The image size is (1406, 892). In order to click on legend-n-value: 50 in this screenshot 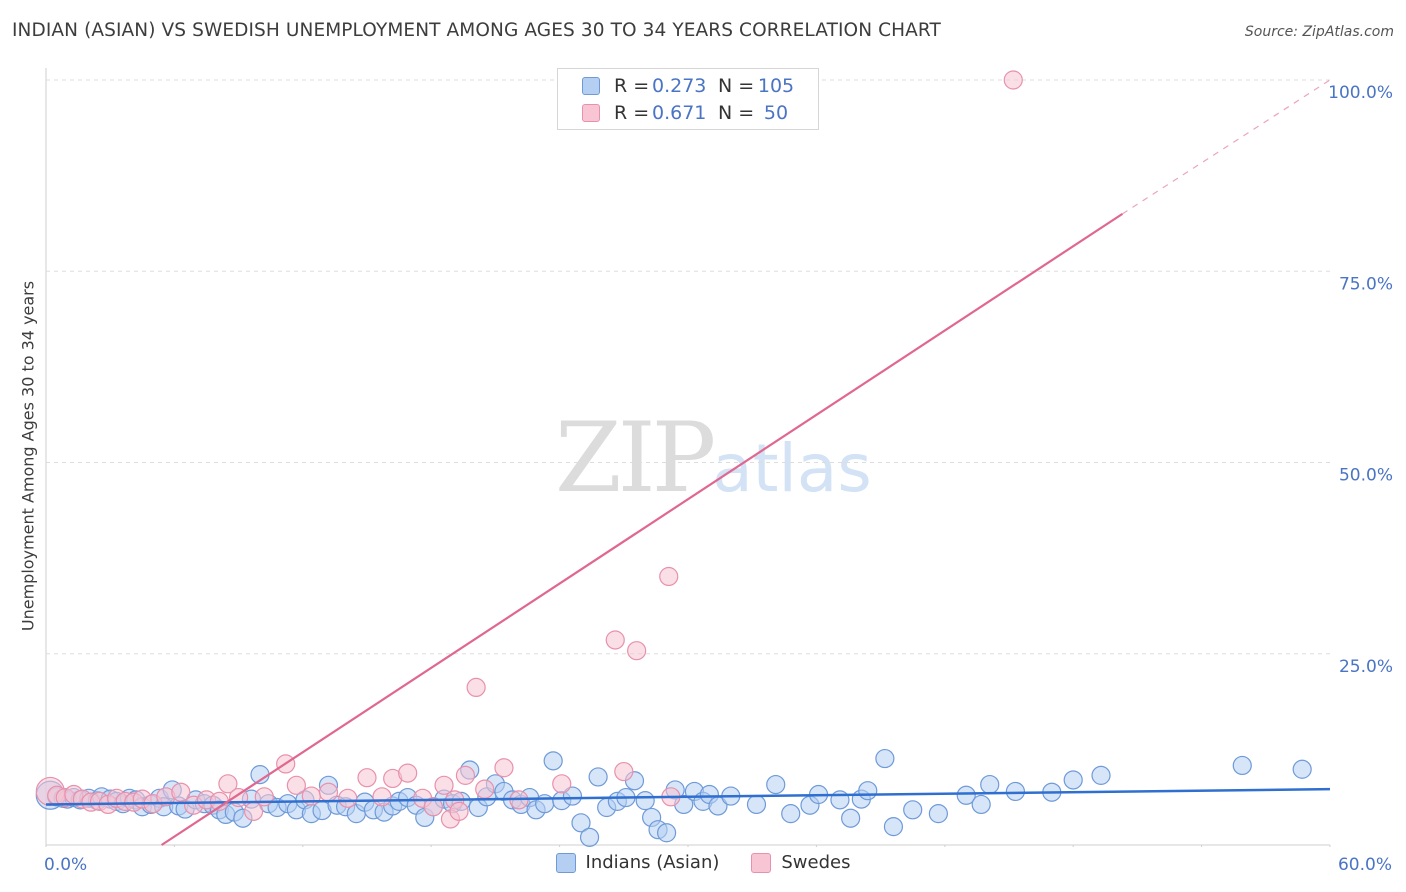, I will do `click(776, 113)`.